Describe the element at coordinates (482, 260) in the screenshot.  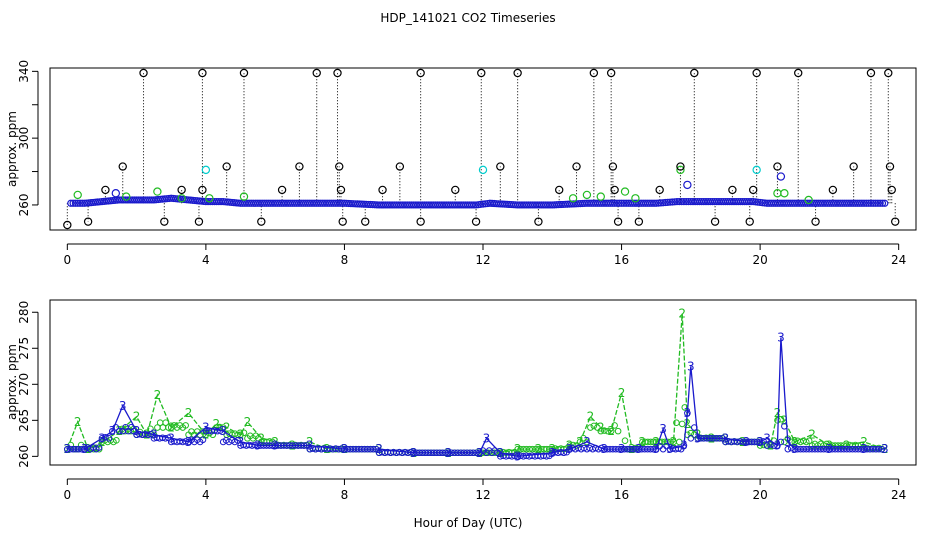
I see `top-x-tick-label: 12` at that location.